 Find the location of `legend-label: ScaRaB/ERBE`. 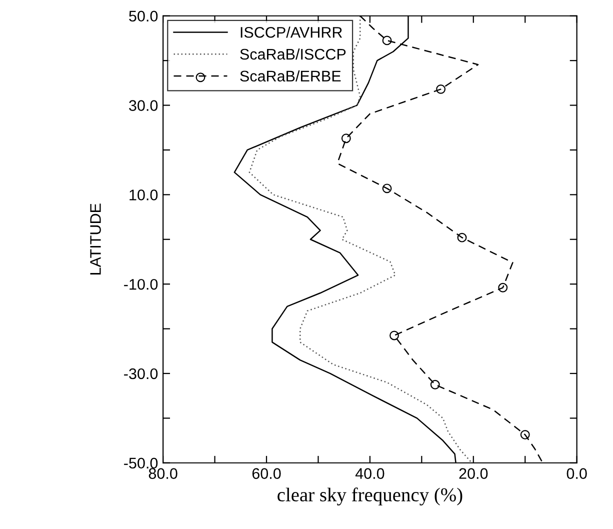

legend-label: ScaRaB/ERBE is located at coordinates (290, 76).